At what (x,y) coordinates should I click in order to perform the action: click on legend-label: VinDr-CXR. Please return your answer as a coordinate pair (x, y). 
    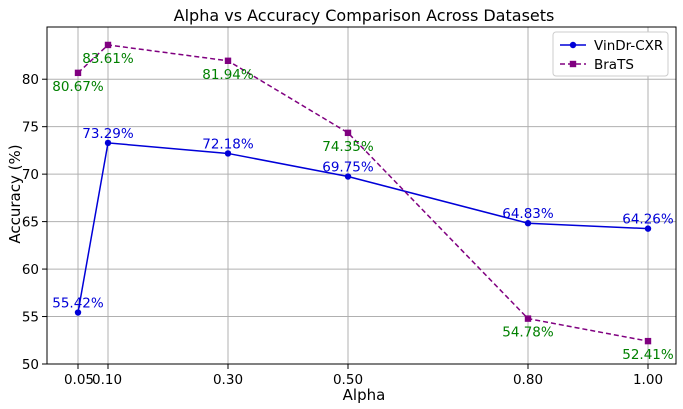
    Looking at the image, I should click on (628, 46).